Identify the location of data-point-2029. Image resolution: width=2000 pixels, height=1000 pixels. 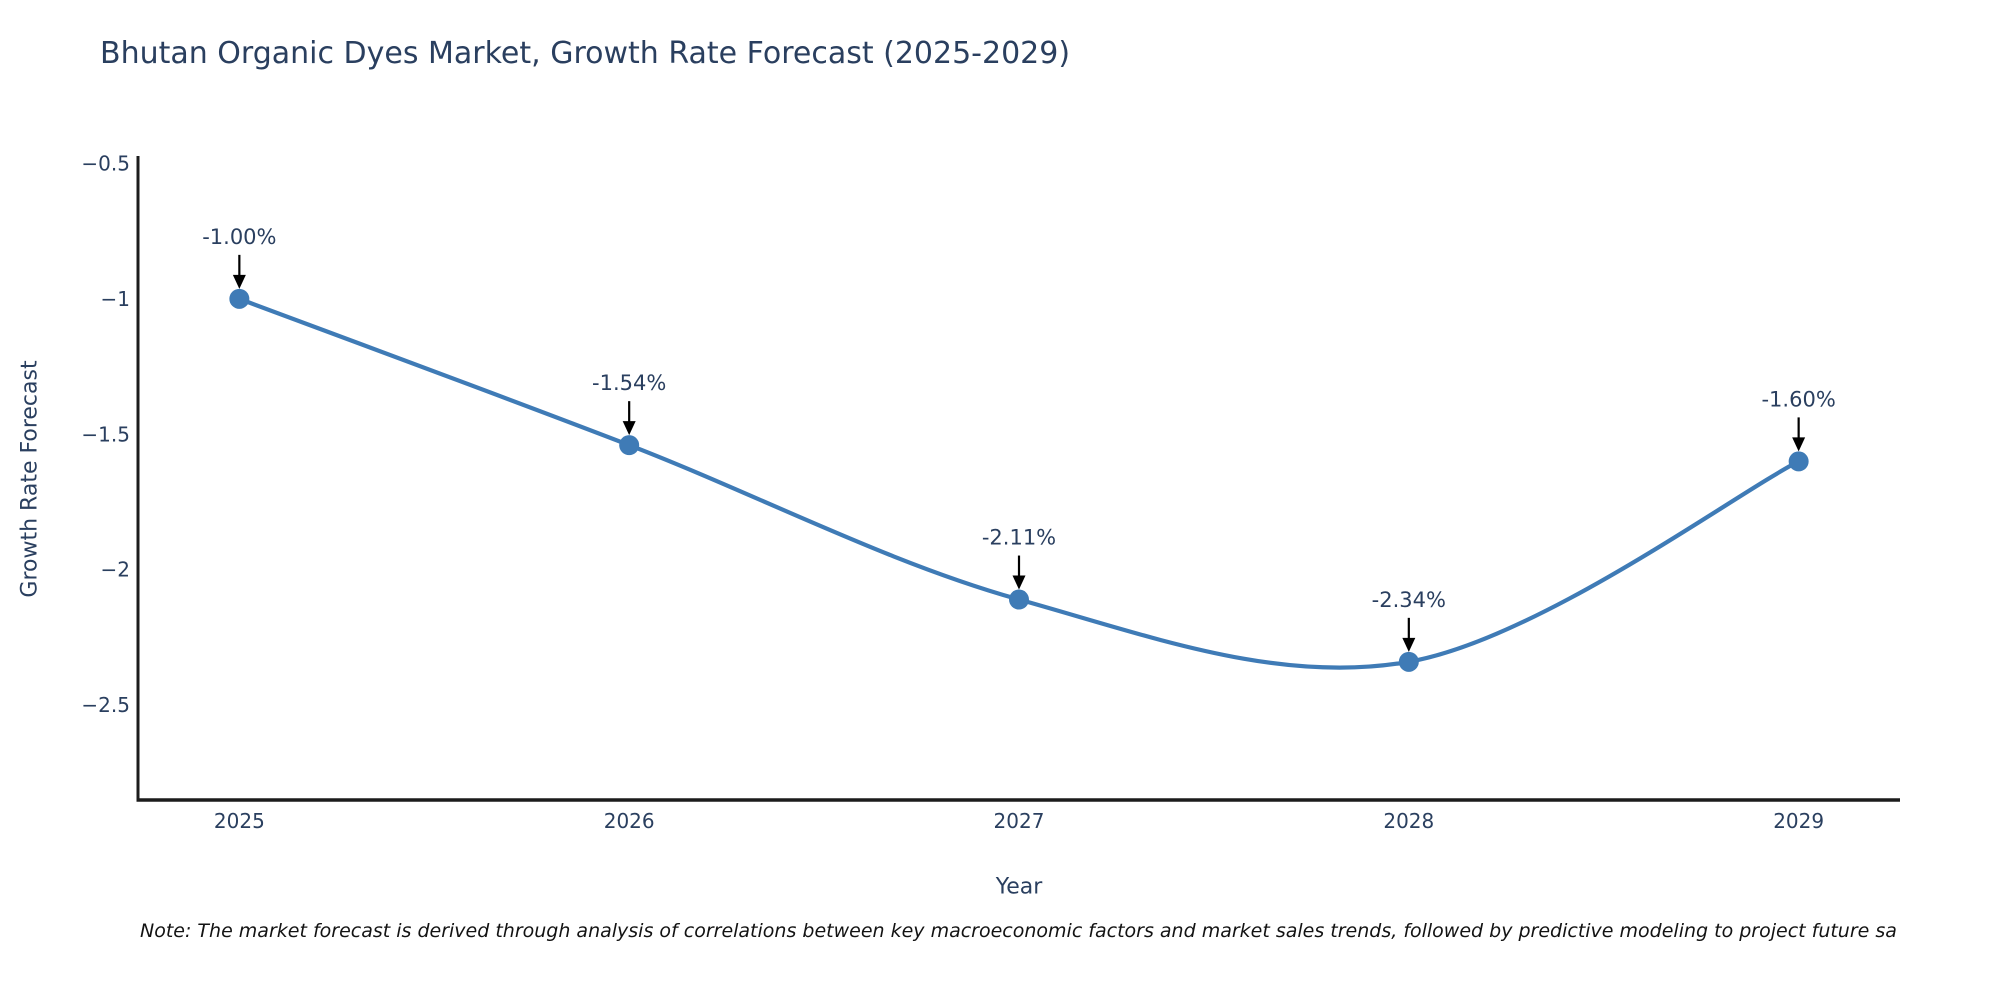
(1798, 461).